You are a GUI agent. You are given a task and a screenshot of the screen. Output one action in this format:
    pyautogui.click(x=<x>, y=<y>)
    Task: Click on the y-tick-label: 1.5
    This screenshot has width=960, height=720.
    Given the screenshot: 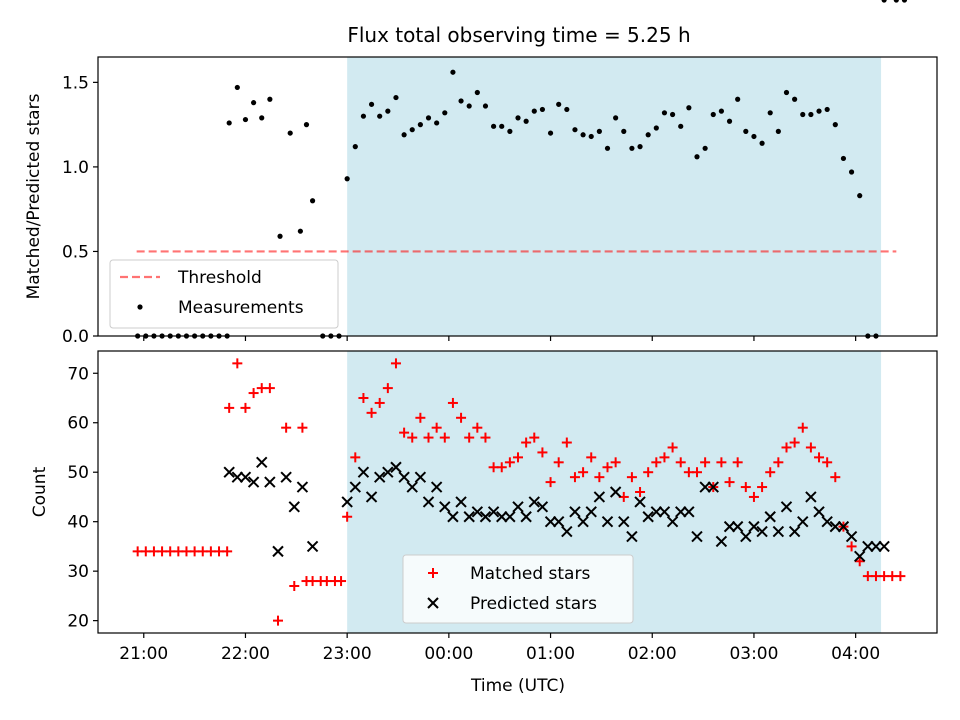 What is the action you would take?
    pyautogui.click(x=75, y=83)
    